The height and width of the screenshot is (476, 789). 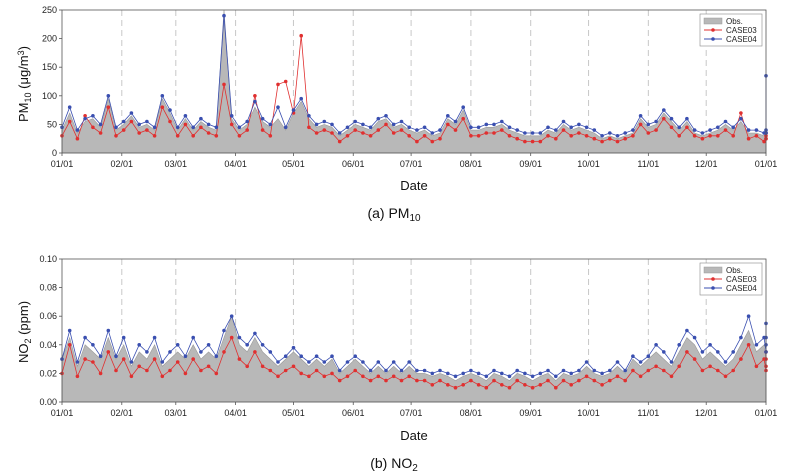 I want to click on pm10-panel-caption: (a) PM10, so click(x=394, y=214).